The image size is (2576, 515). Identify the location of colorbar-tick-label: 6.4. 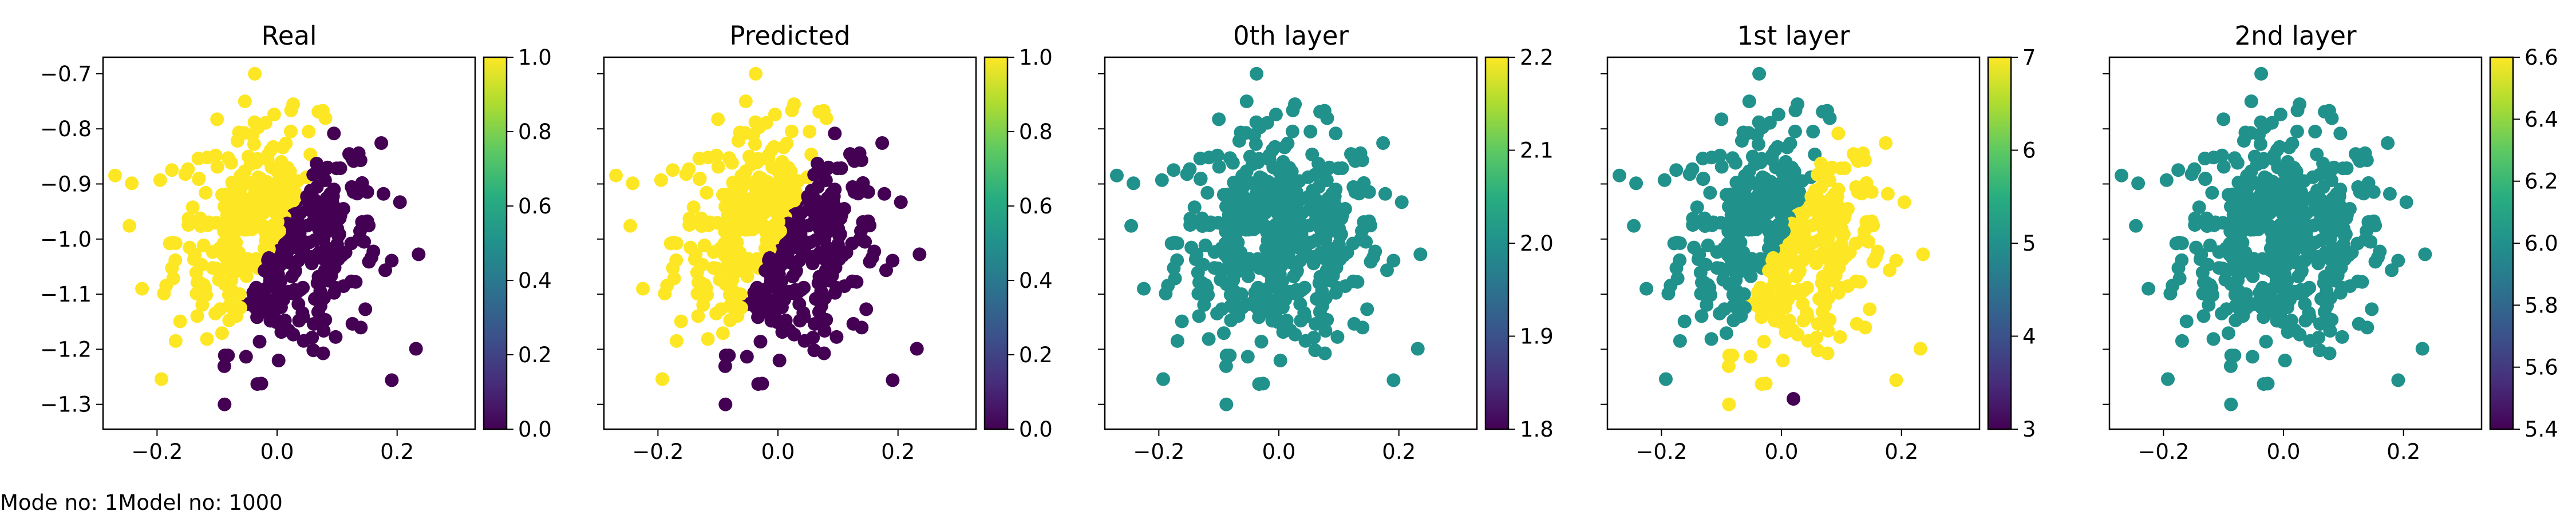
(2541, 119).